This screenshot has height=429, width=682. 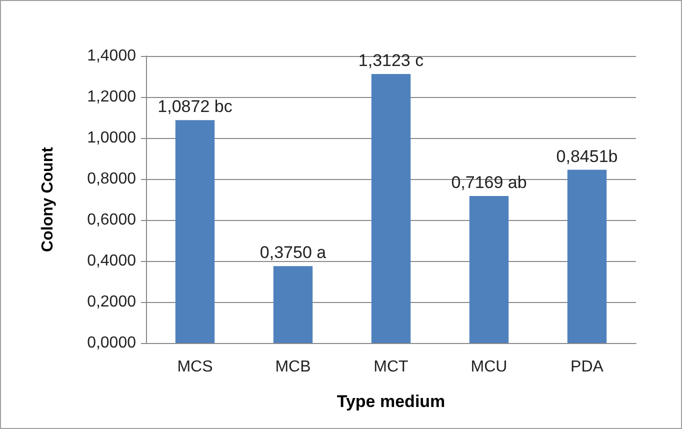 I want to click on x-tick-label: MCT, so click(x=391, y=367).